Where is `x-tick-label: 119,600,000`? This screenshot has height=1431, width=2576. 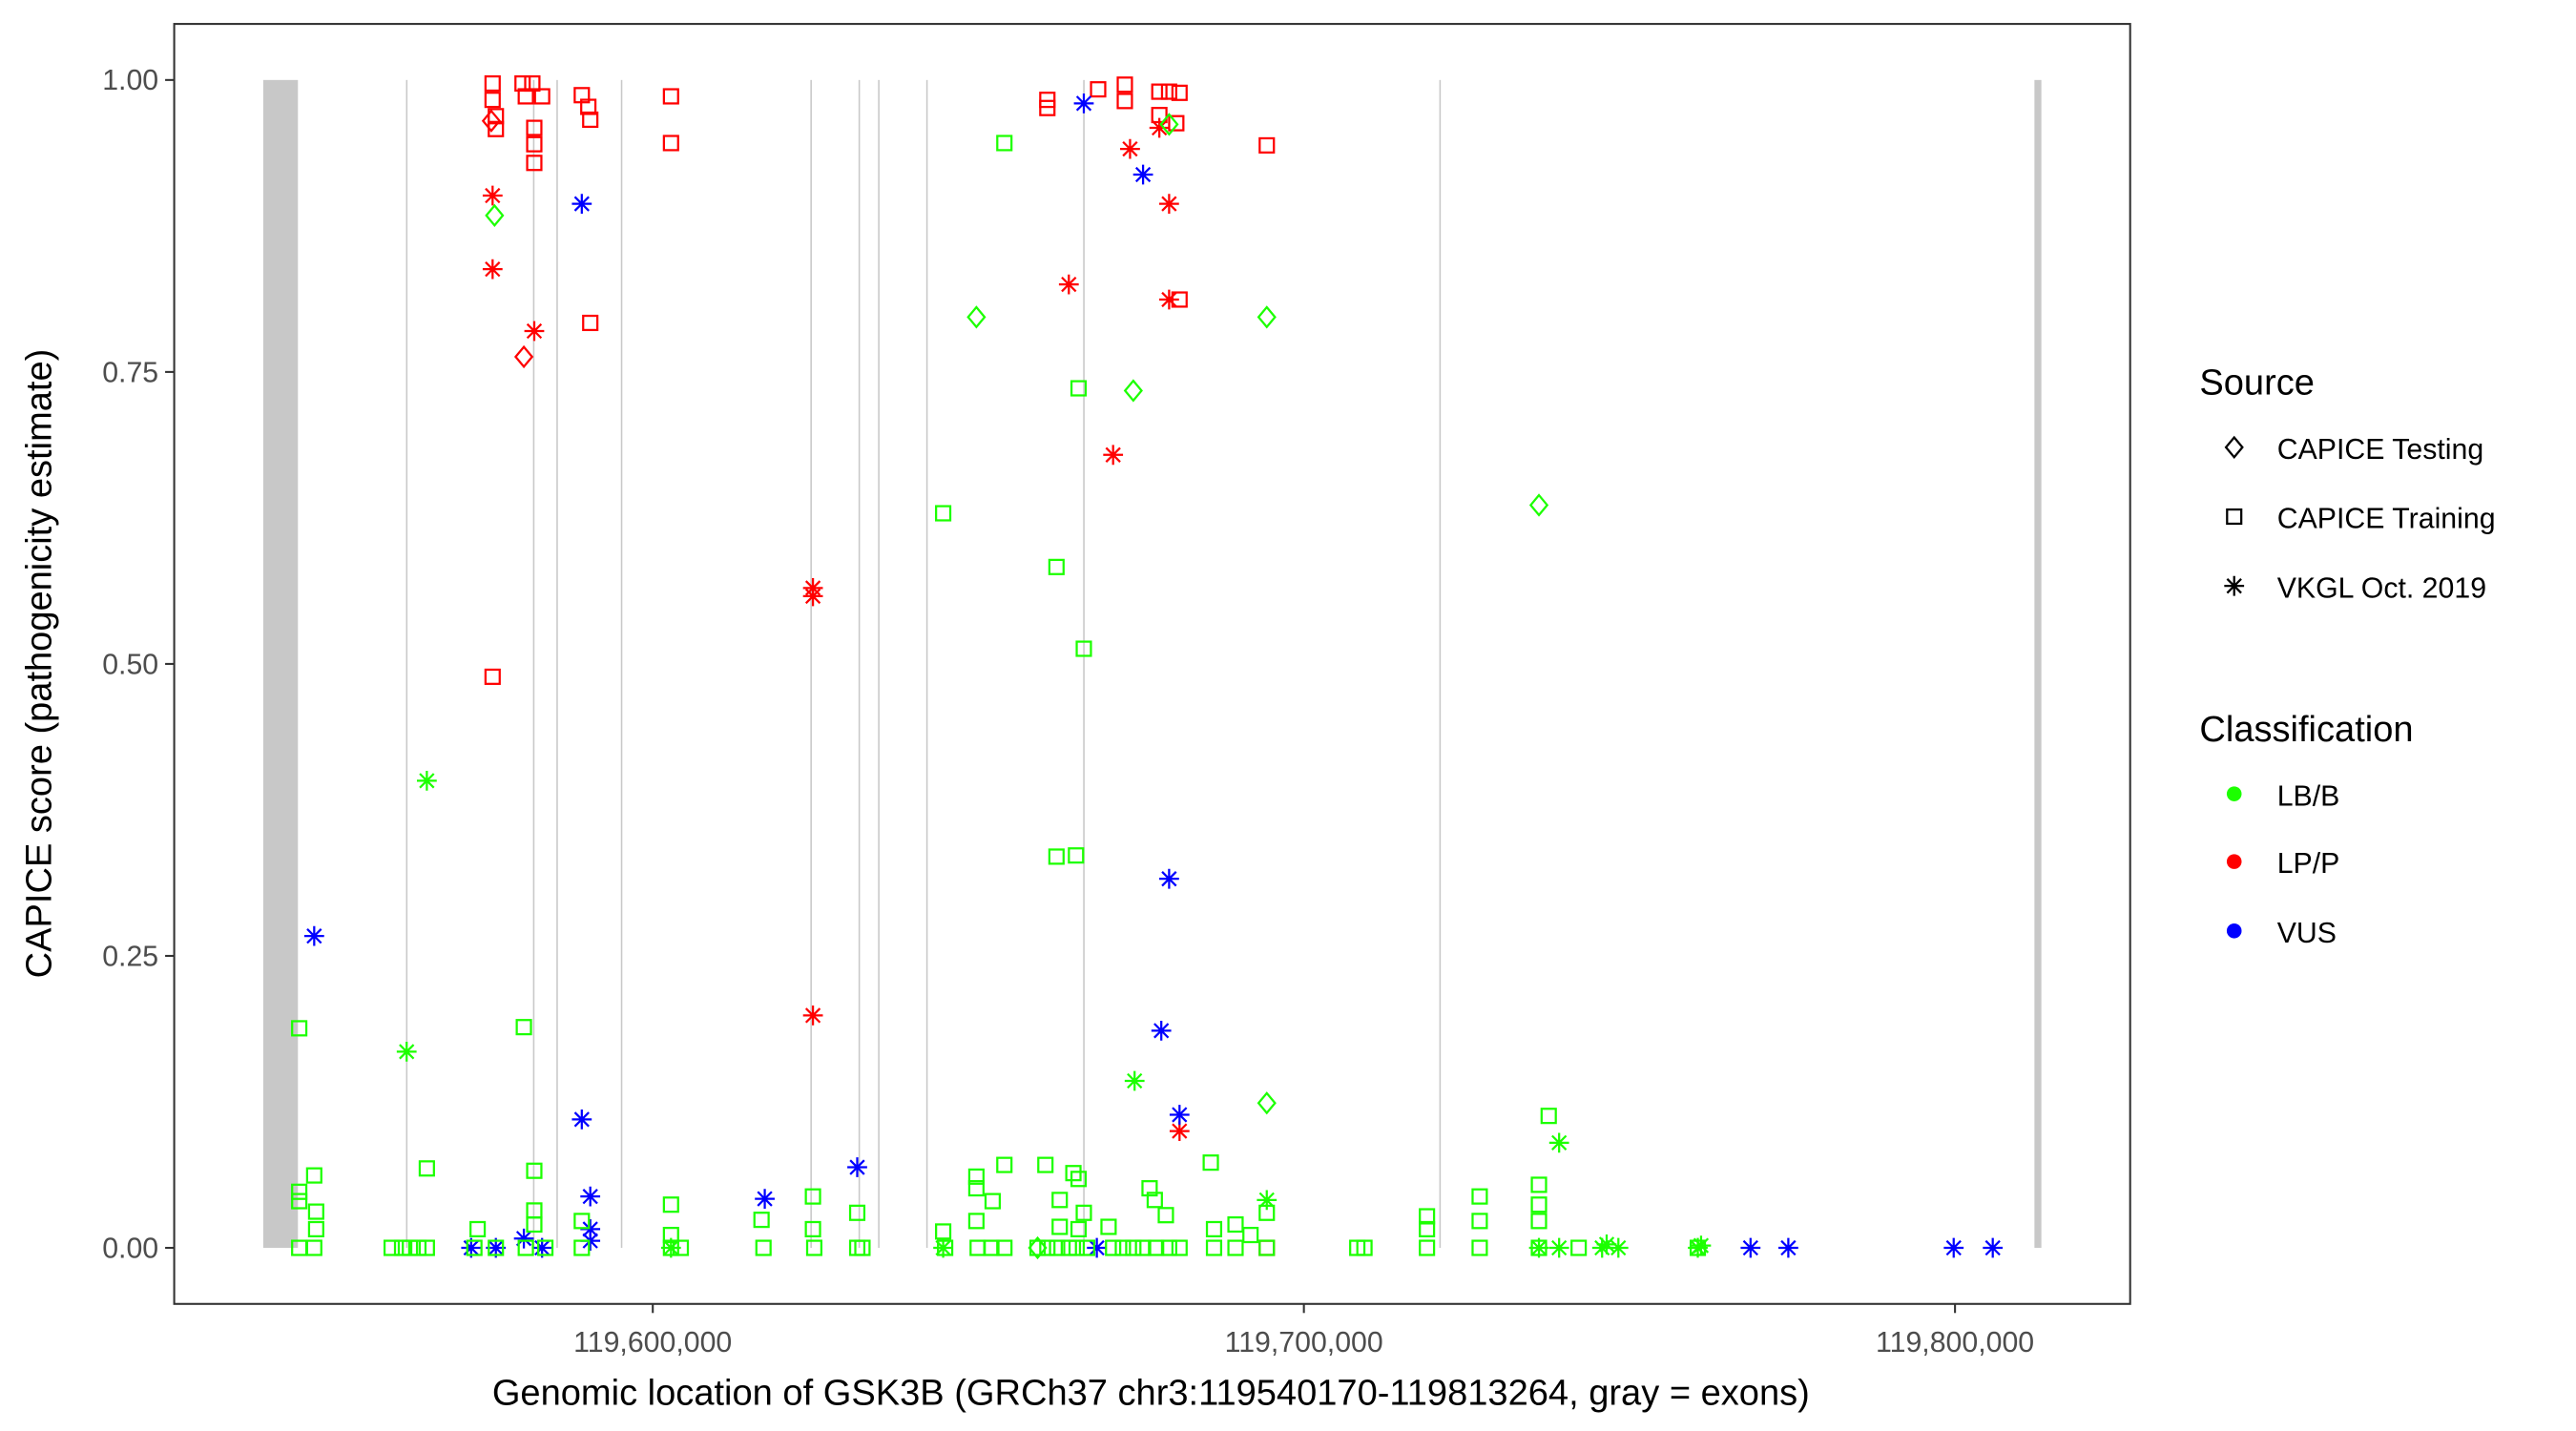 x-tick-label: 119,600,000 is located at coordinates (652, 1342).